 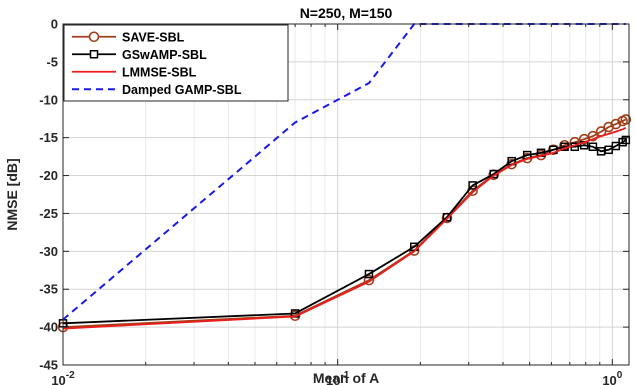 What do you see at coordinates (54, 24) in the screenshot?
I see `y-tick-label: 0` at bounding box center [54, 24].